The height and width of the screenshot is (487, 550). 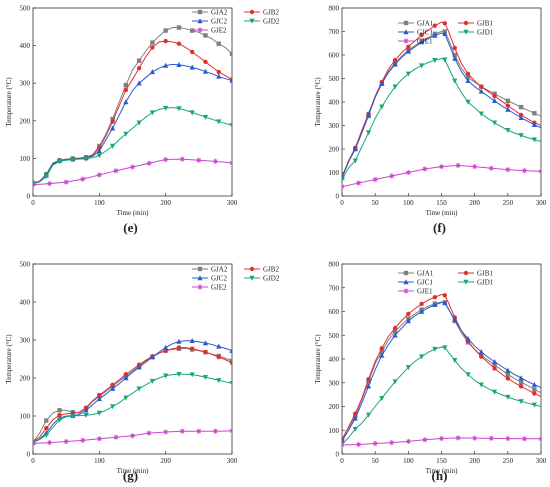 What do you see at coordinates (334, 383) in the screenshot?
I see `y-tick-label: 300` at bounding box center [334, 383].